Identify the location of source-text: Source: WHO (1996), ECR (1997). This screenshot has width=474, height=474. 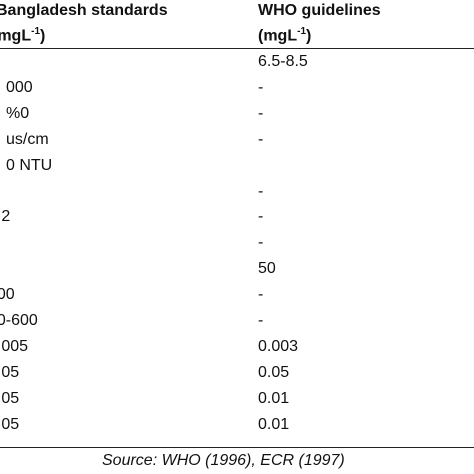
(223, 460).